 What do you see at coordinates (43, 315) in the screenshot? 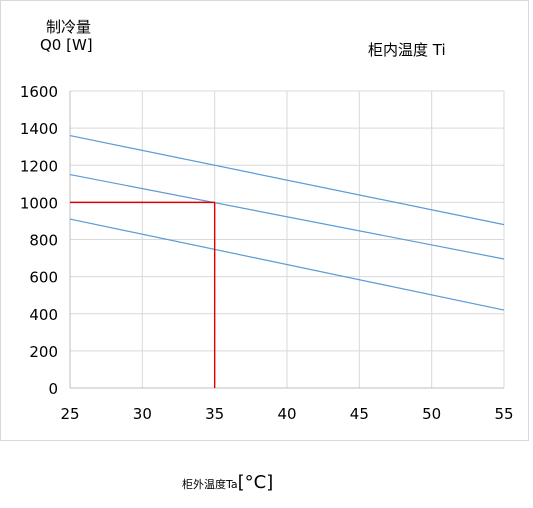
I see `y-tick-label: 400` at bounding box center [43, 315].